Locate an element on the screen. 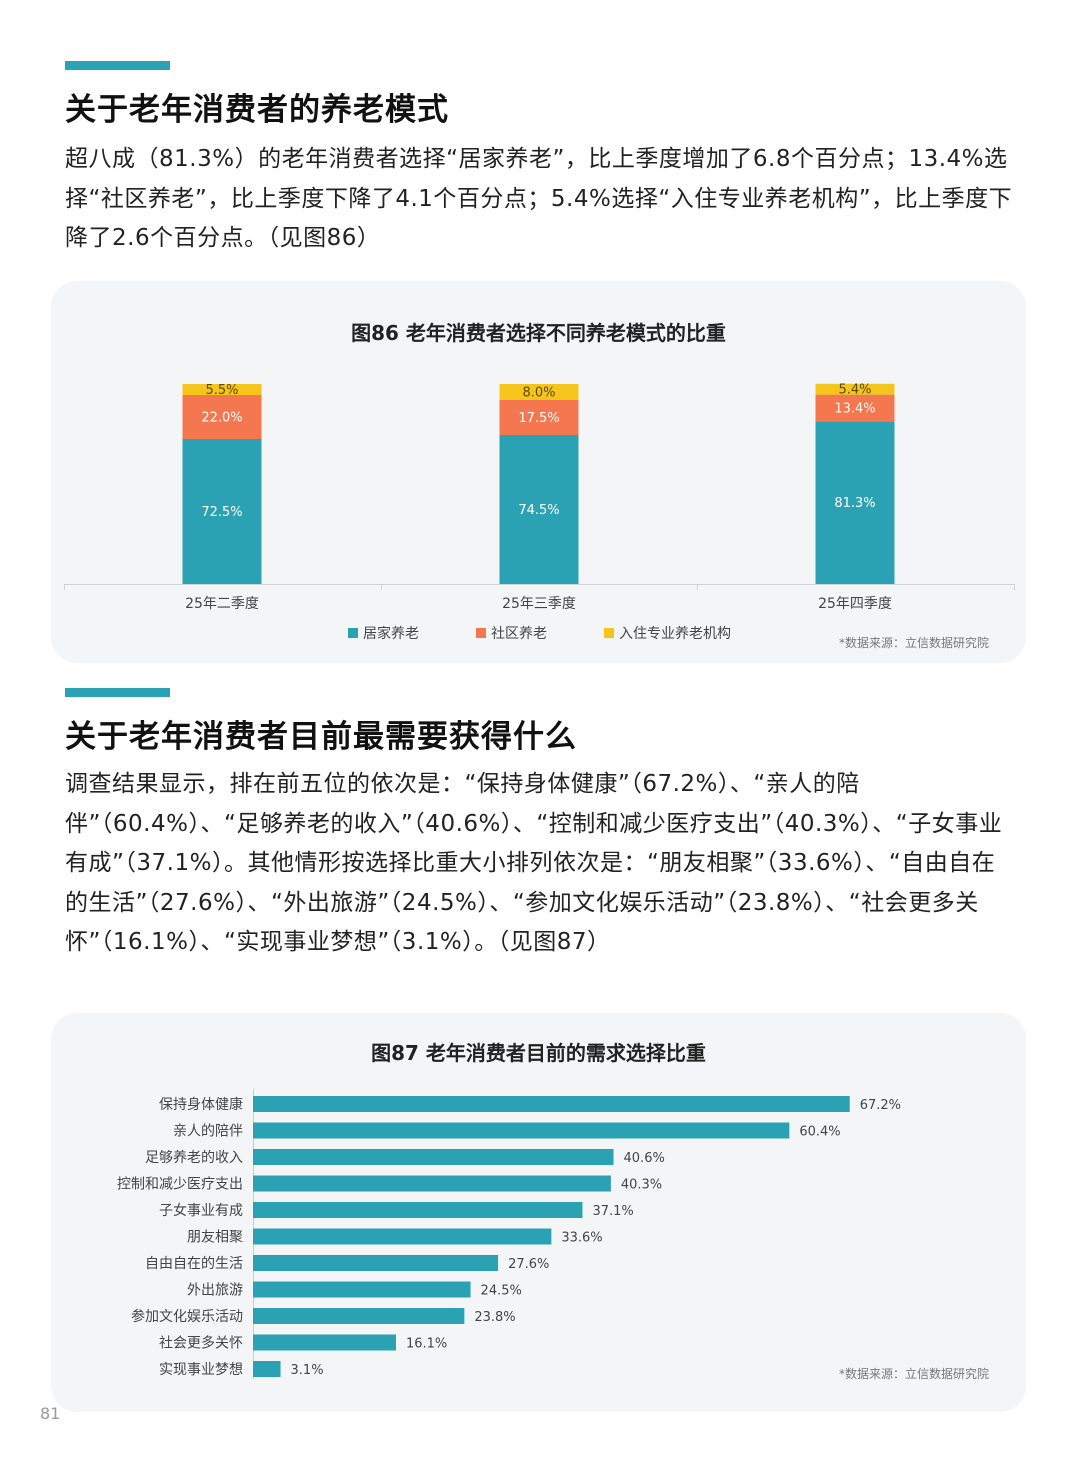 This screenshot has height=1459, width=1080. chart87-category-label-3: 足够养老的收入 is located at coordinates (194, 1158).